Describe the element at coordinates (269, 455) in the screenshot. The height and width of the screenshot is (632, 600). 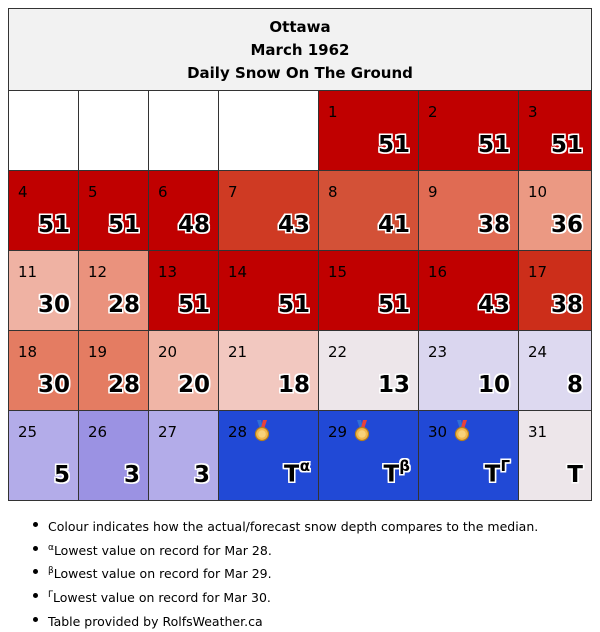
I see `day-cell: 28 Tα` at that location.